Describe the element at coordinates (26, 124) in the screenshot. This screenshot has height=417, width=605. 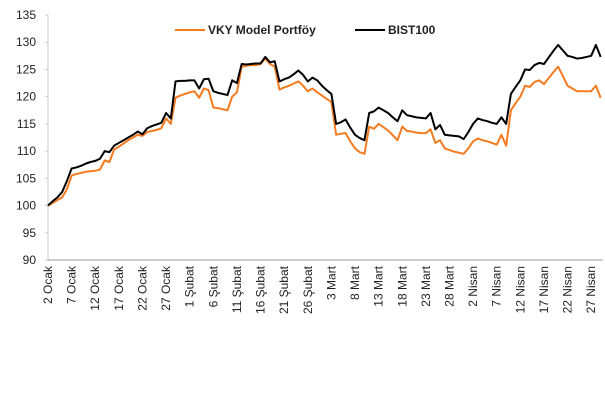
I see `y-tick-label: 115` at that location.